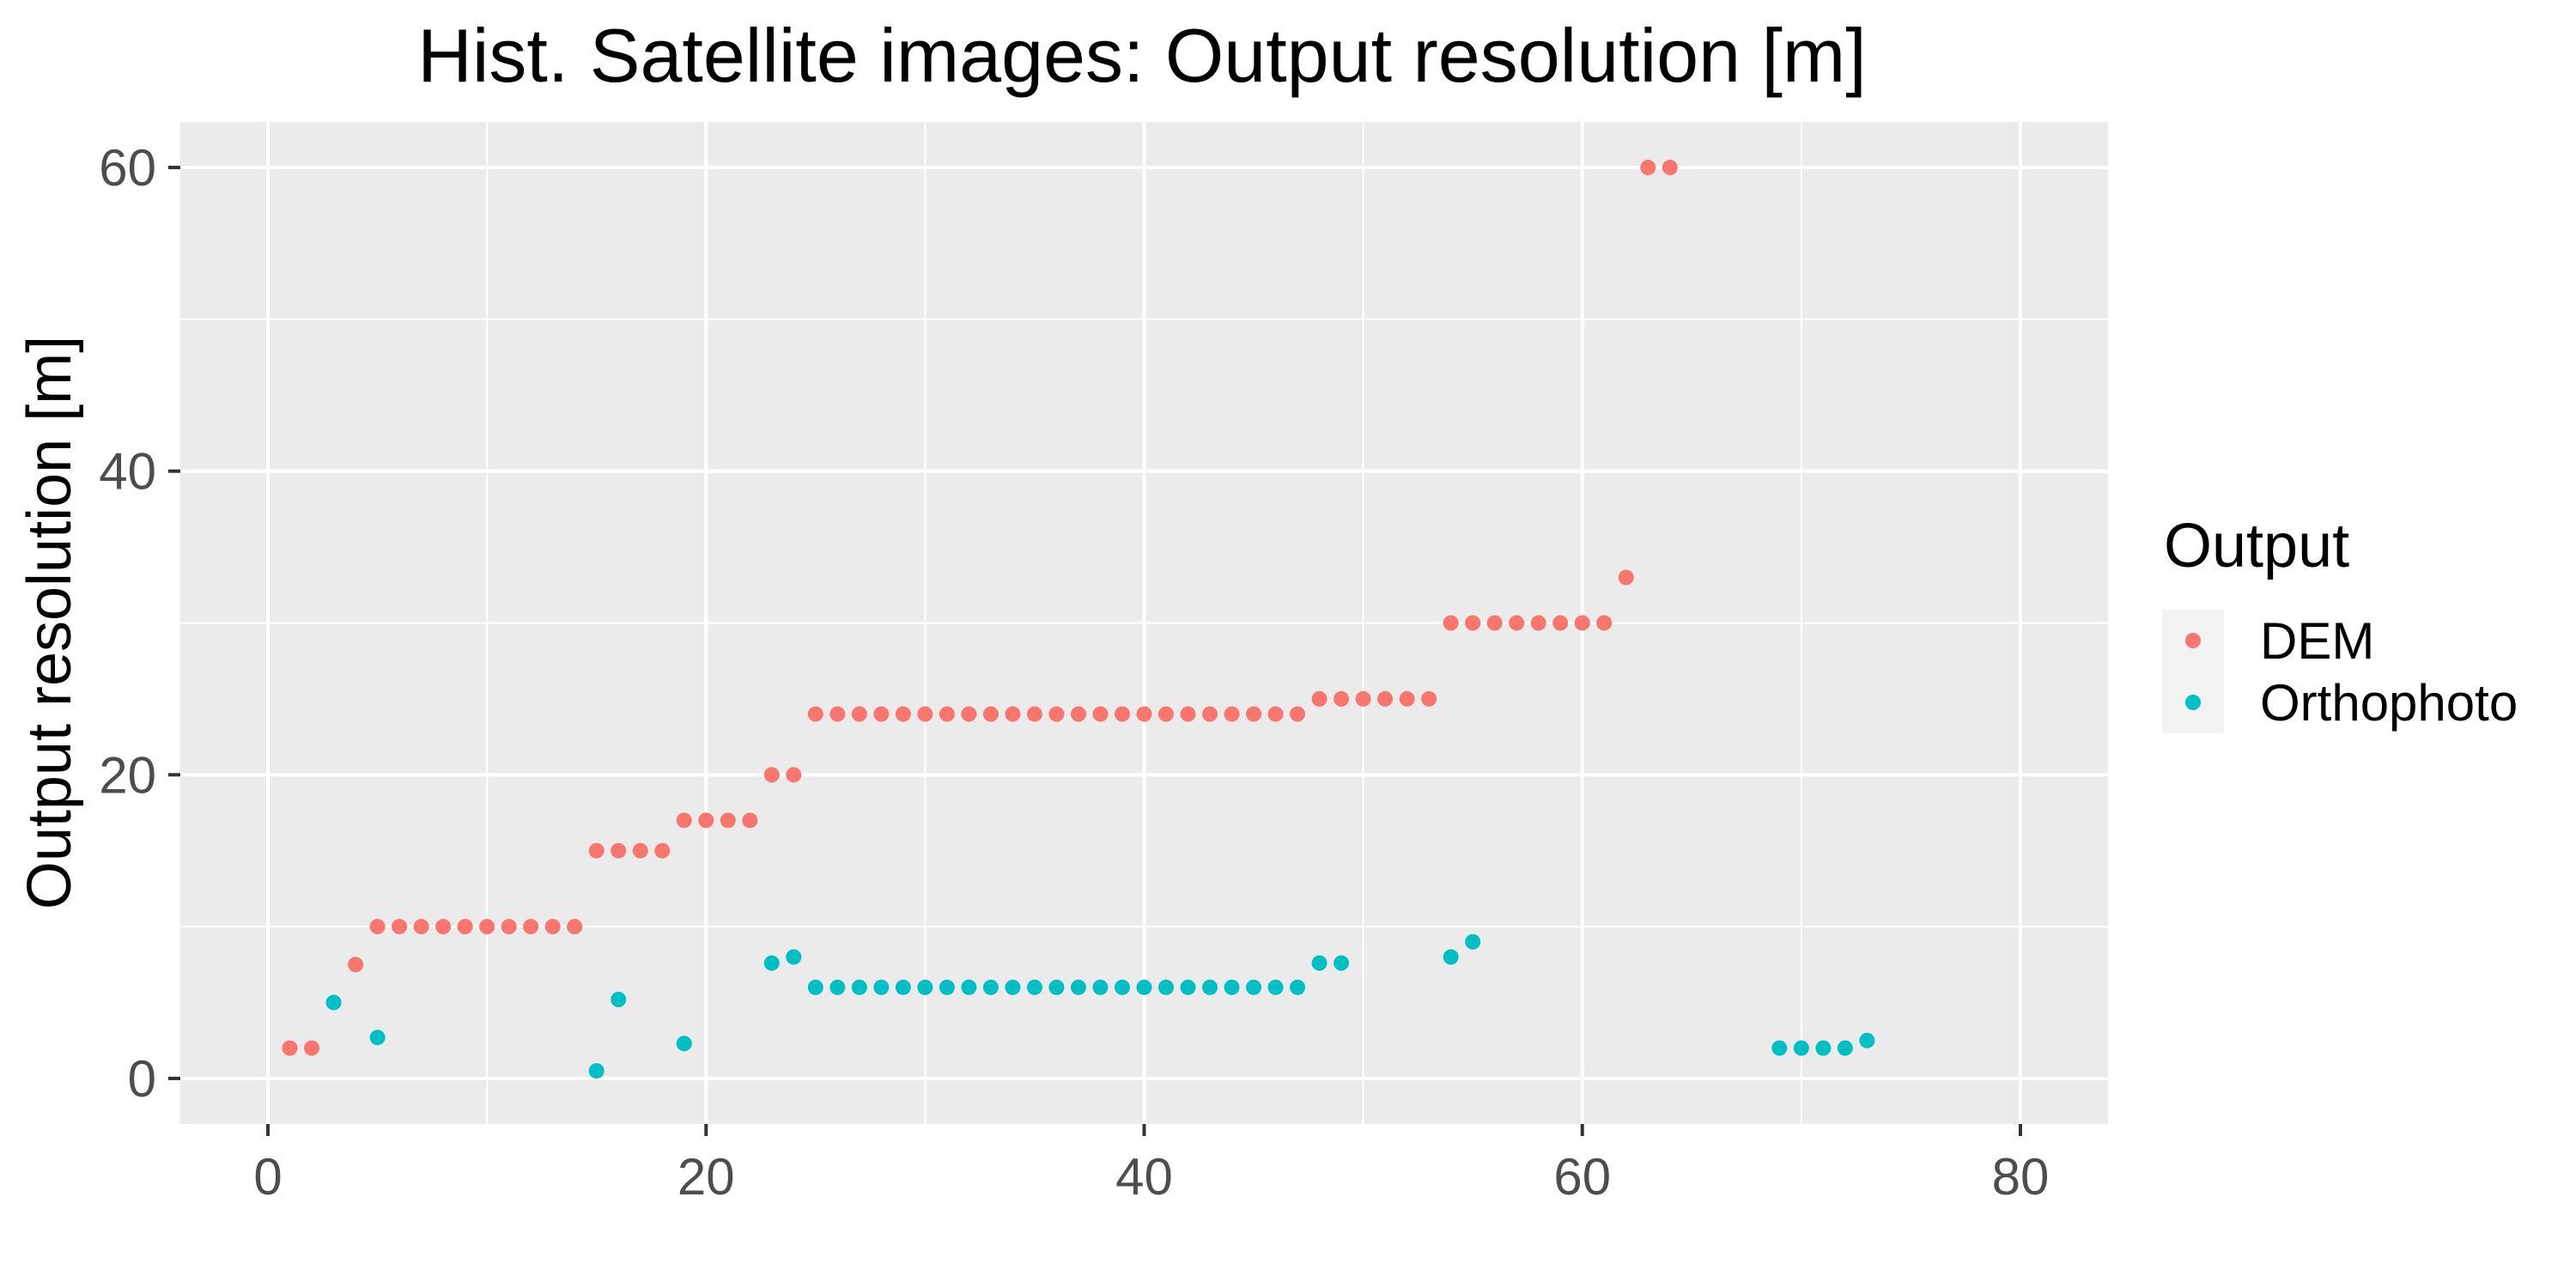 The height and width of the screenshot is (1288, 2576). Describe the element at coordinates (128, 775) in the screenshot. I see `y-tick-label: 20` at that location.